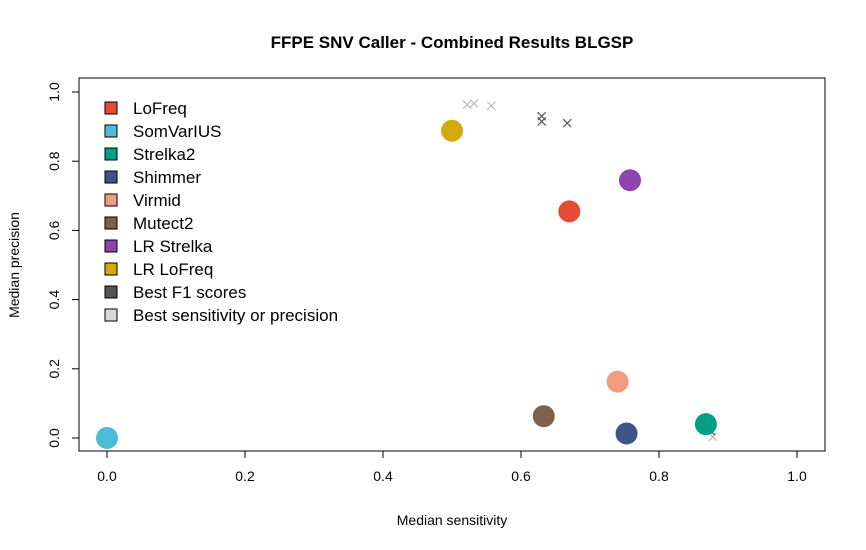 The height and width of the screenshot is (550, 866). Describe the element at coordinates (14, 265) in the screenshot. I see `y-axis-label: Median precision` at that location.